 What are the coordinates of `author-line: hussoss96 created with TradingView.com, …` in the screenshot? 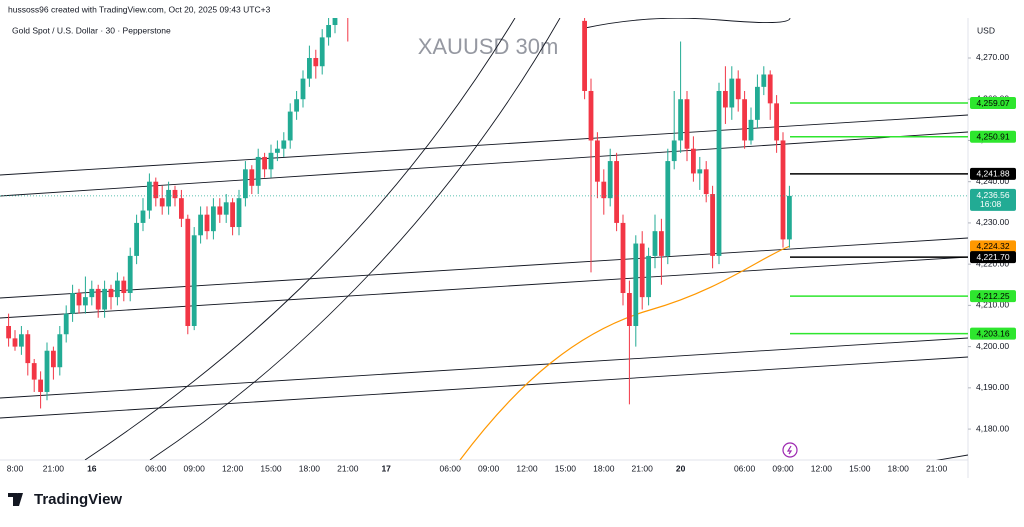 It's located at (139, 9).